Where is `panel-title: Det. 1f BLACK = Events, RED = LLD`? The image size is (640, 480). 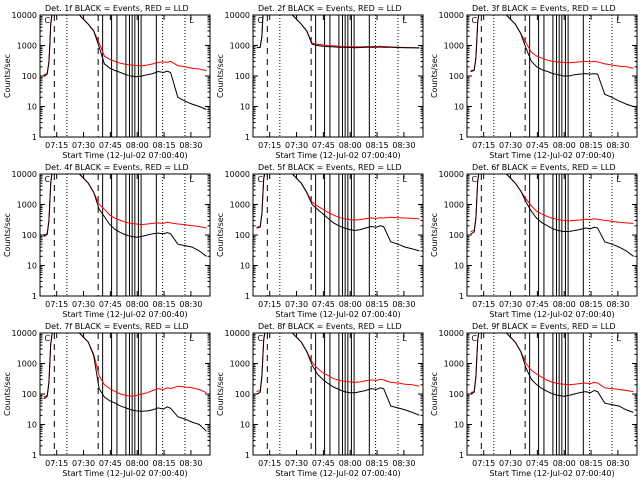 panel-title: Det. 1f BLACK = Events, RED = LLD is located at coordinates (117, 8).